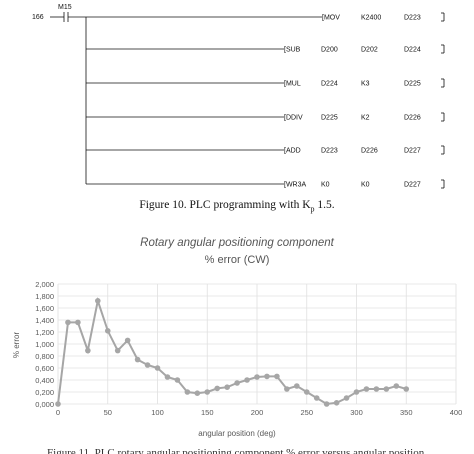 The image size is (474, 454). I want to click on y-tick-label: 1,000, so click(44, 344).